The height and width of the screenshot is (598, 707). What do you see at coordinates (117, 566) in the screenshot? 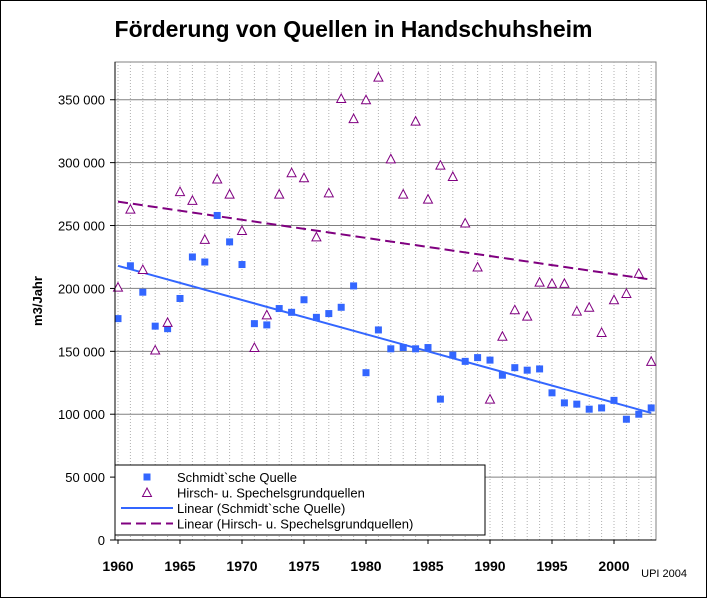
I see `x-tick-label: 1960` at bounding box center [117, 566].